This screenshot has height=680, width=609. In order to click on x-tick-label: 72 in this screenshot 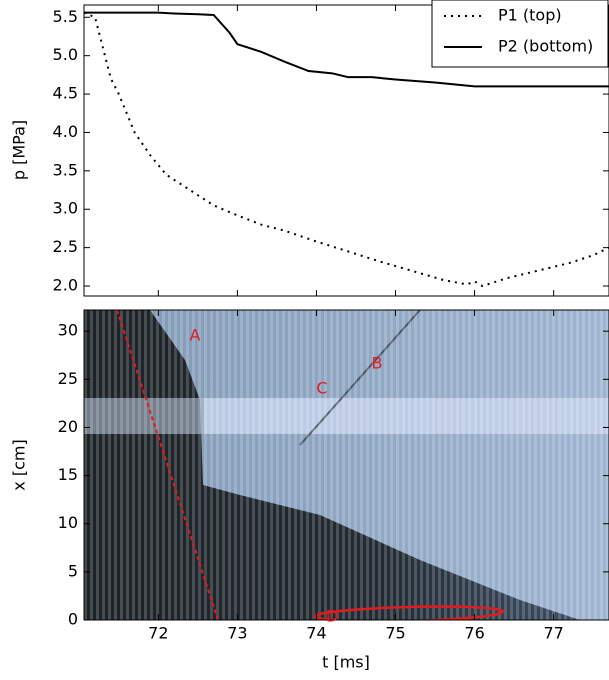, I will do `click(158, 633)`.